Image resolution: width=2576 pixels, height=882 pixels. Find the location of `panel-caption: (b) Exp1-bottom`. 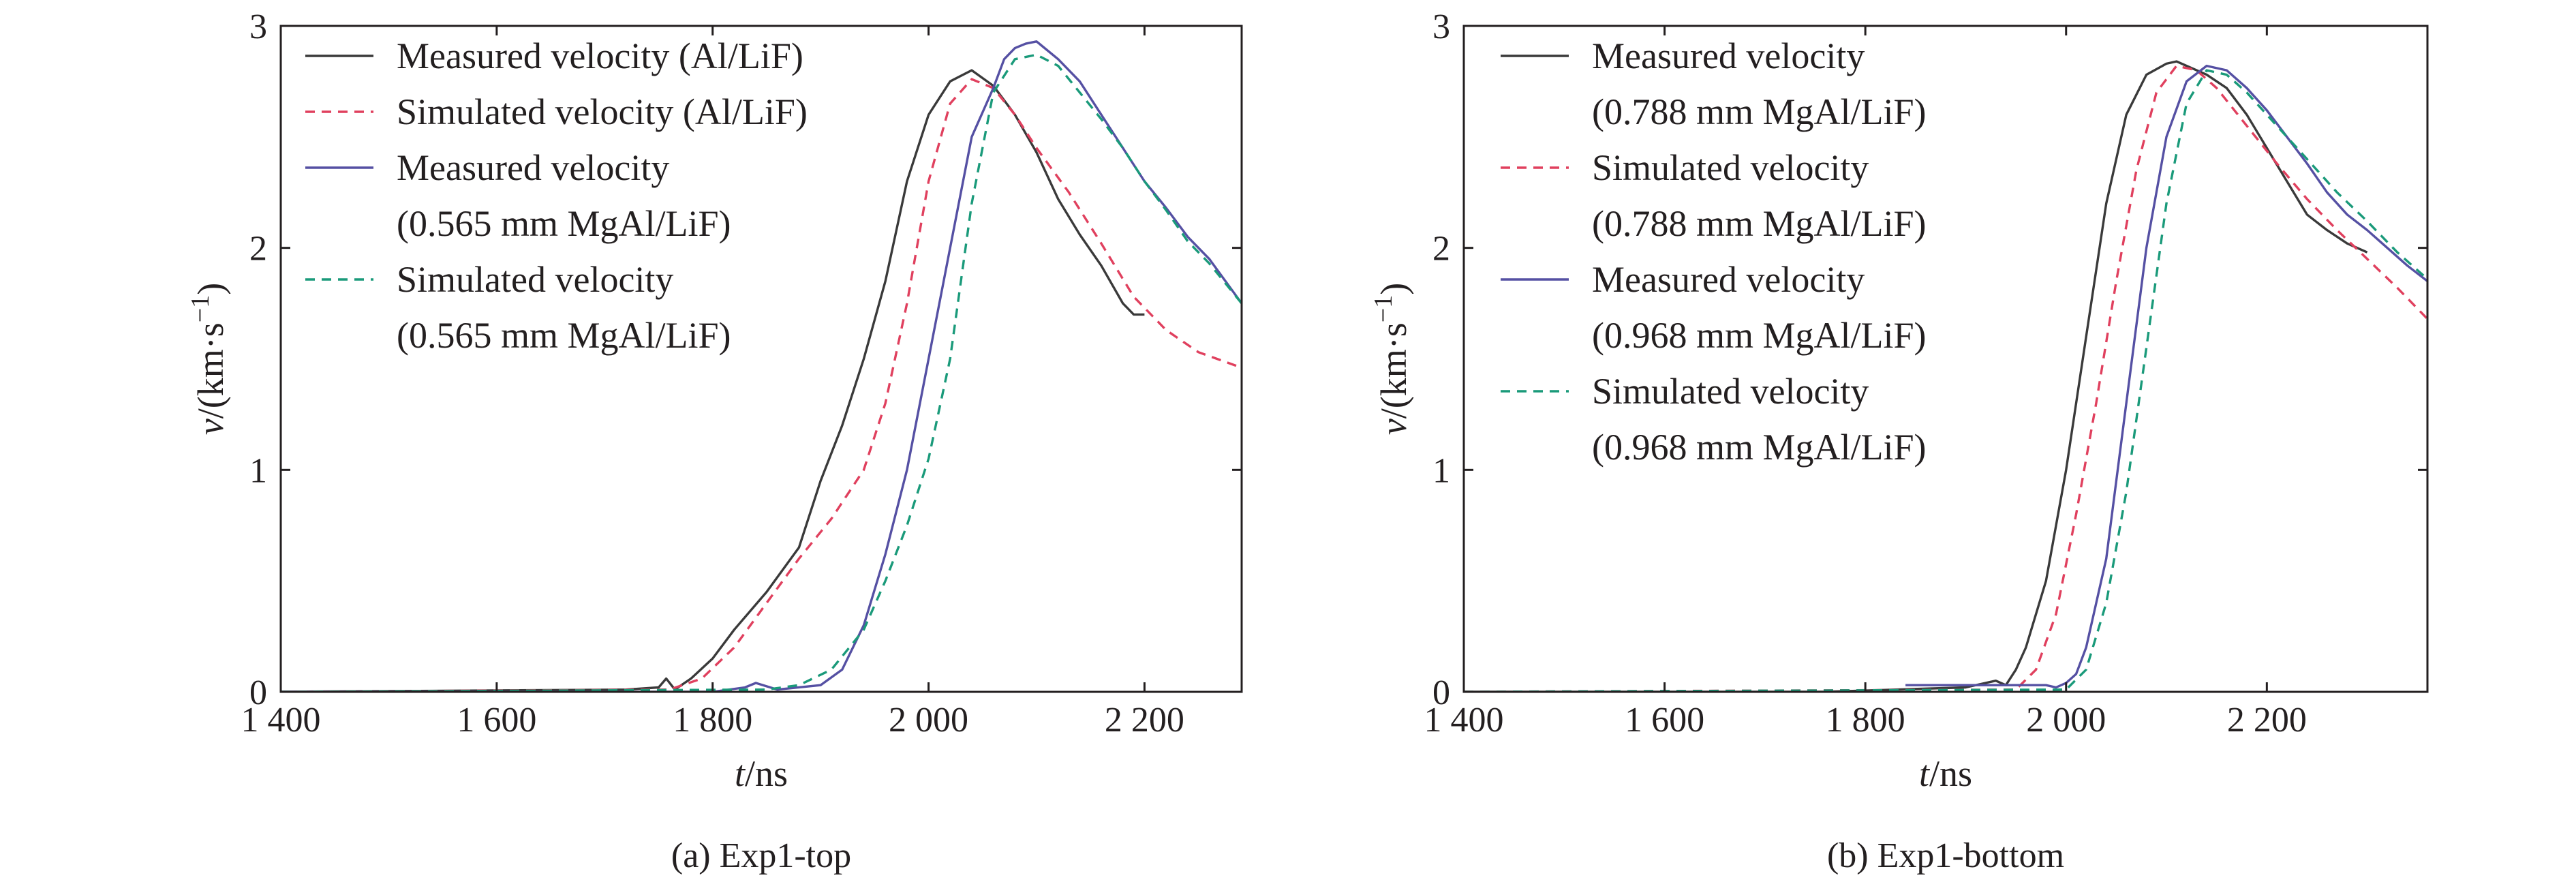

panel-caption: (b) Exp1-bottom is located at coordinates (1946, 855).